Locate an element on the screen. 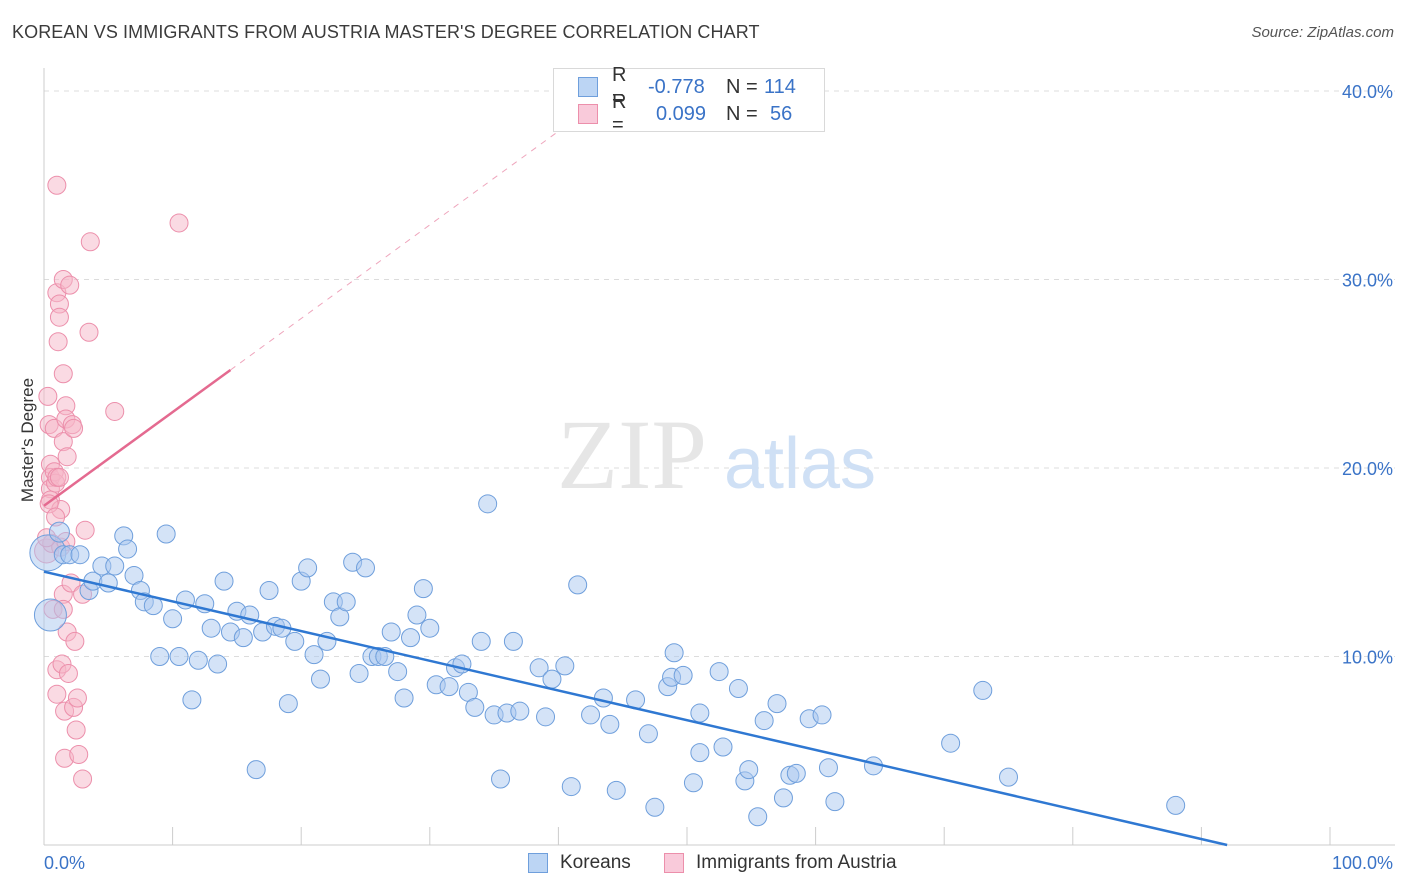 The image size is (1406, 892). legend-r-label: R = is located at coordinates (619, 86).